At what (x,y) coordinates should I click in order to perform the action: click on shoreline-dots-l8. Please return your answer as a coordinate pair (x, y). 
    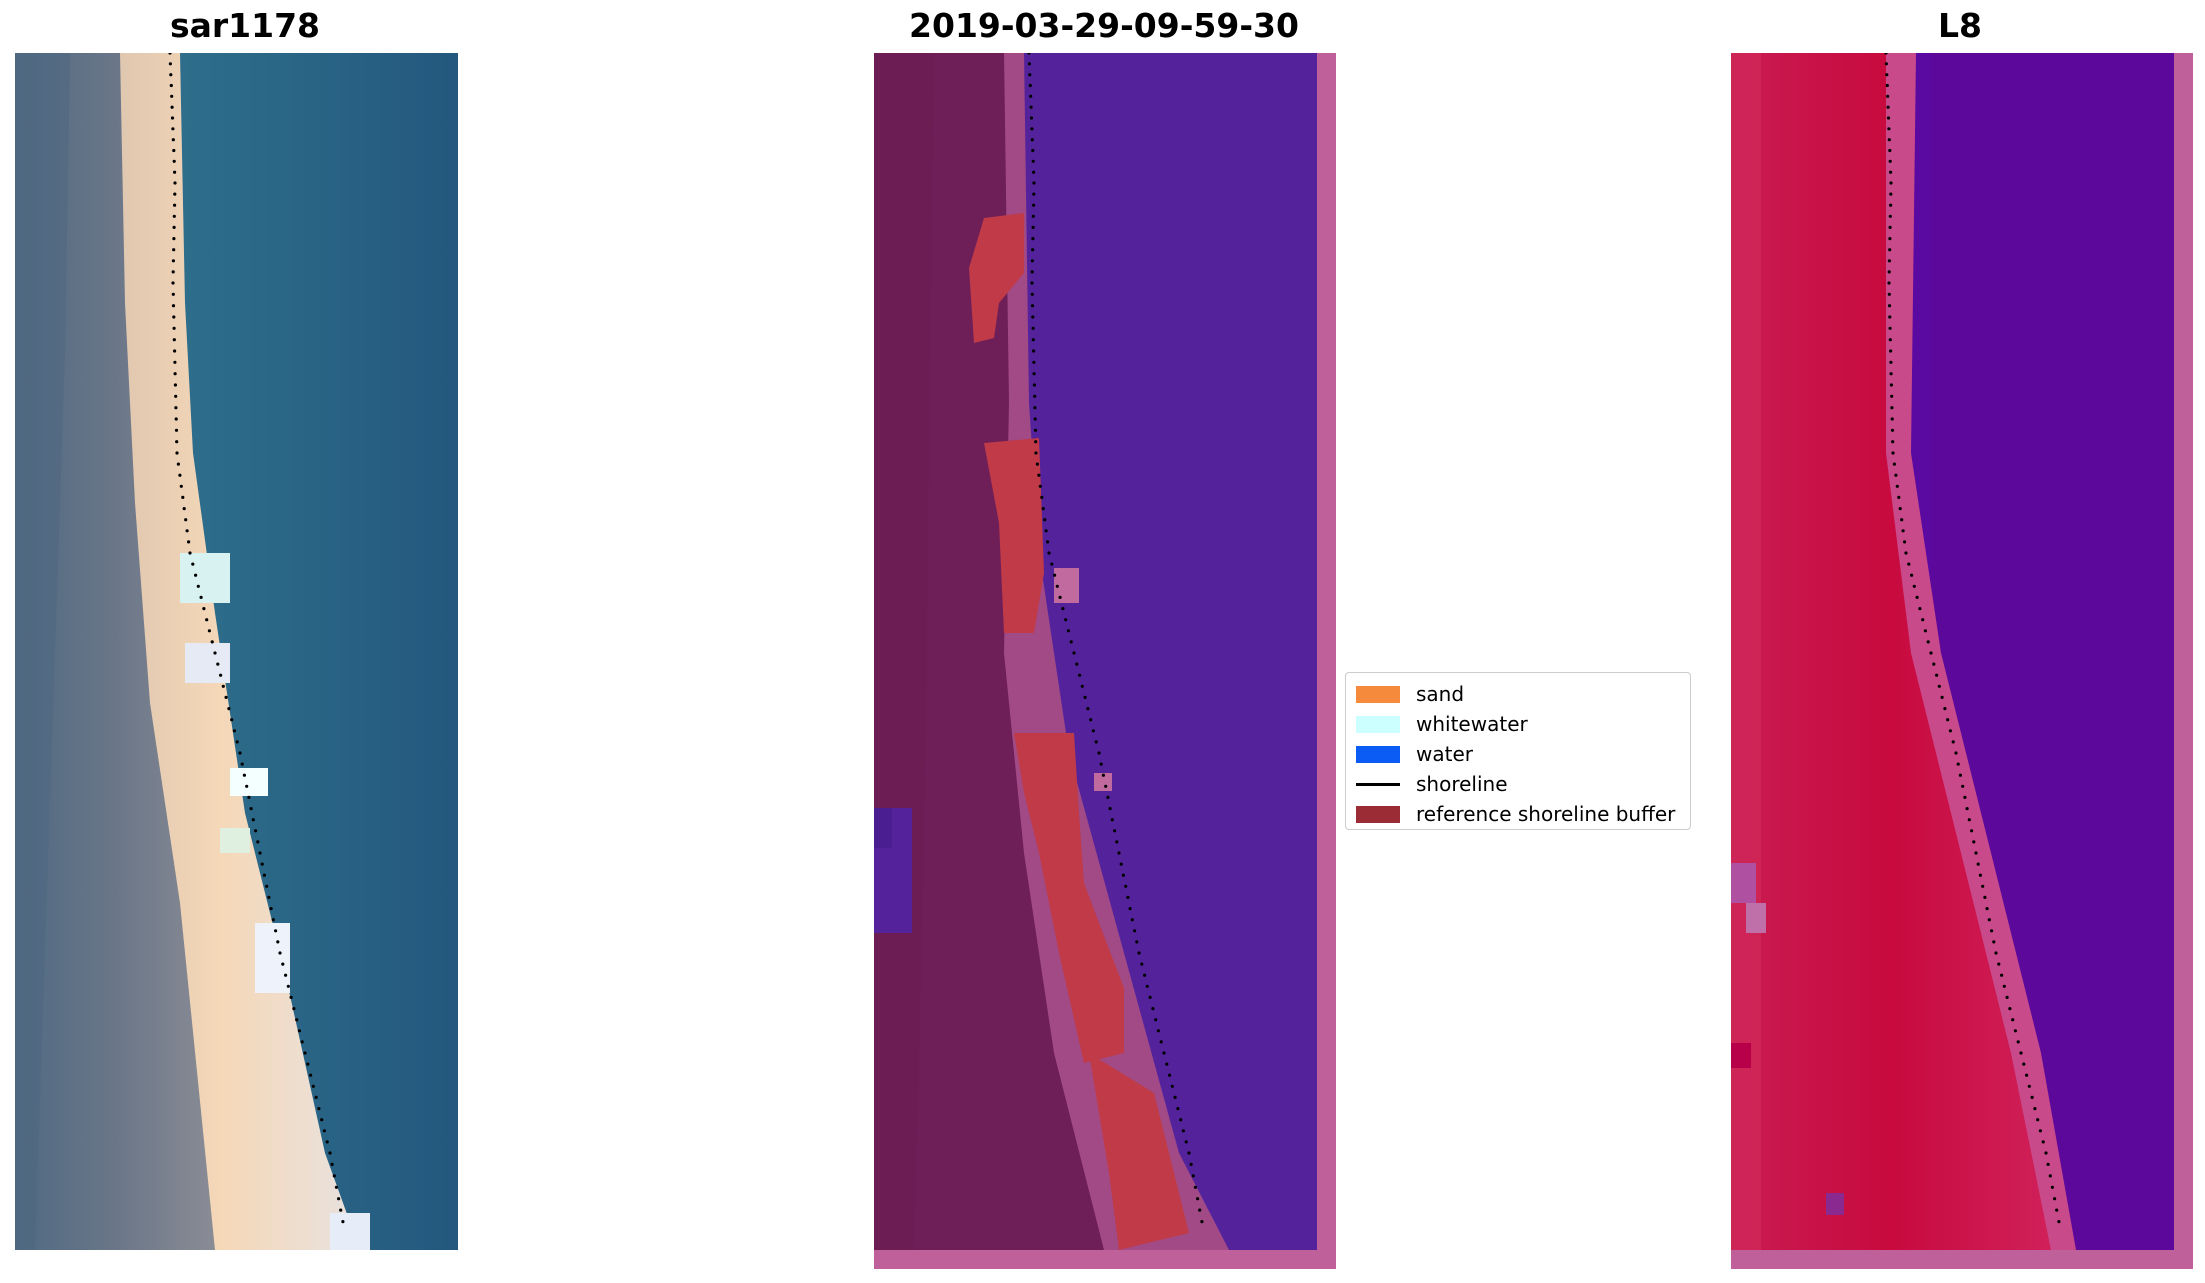
    Looking at the image, I should click on (1972, 638).